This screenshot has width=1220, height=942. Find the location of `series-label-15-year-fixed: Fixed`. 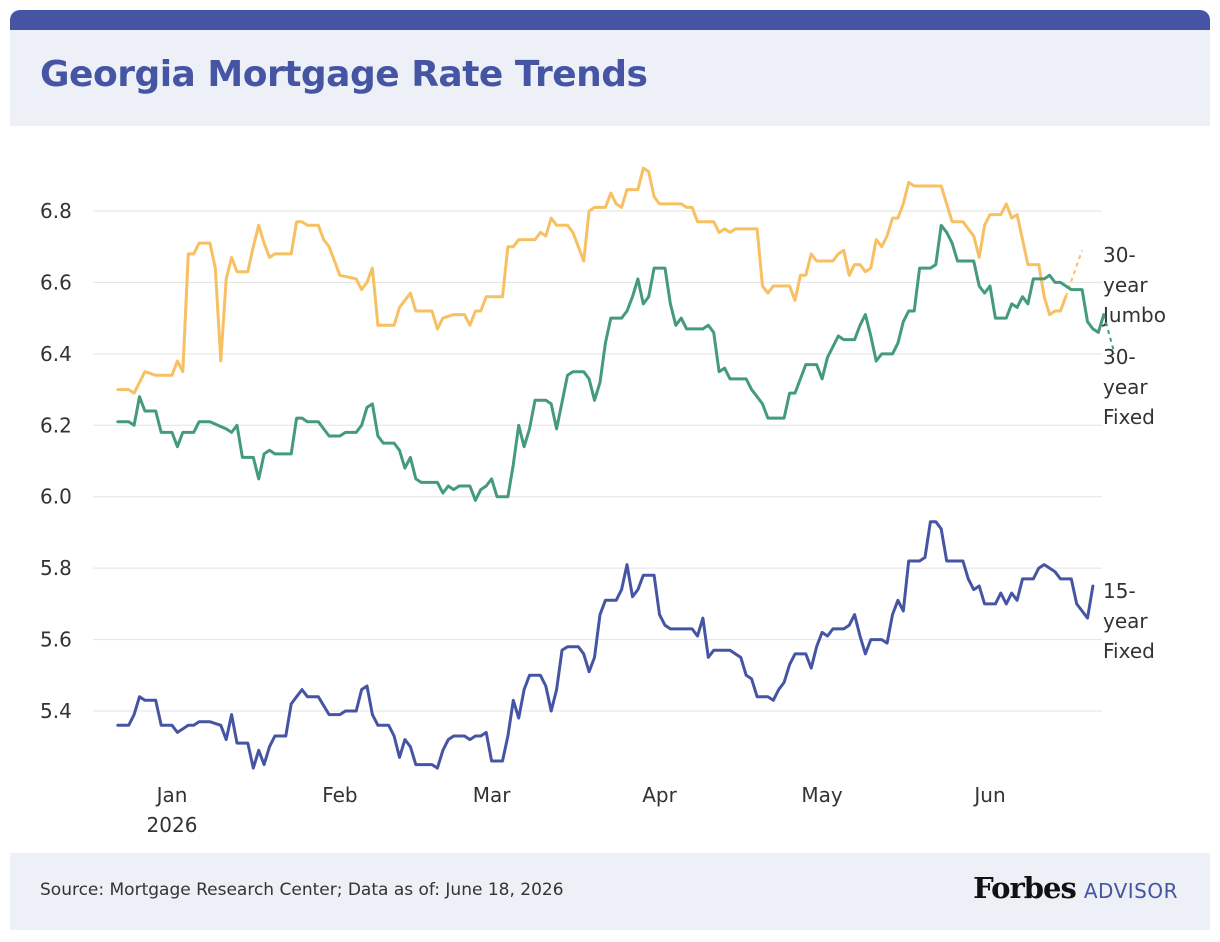

series-label-15-year-fixed: Fixed is located at coordinates (1129, 651).